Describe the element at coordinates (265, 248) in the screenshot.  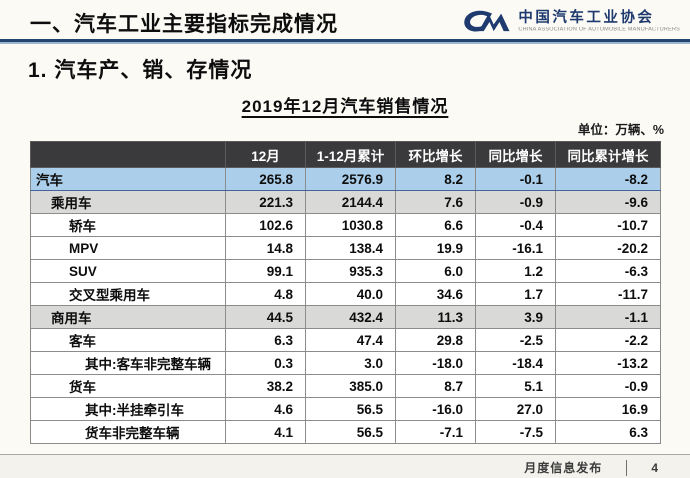
I see `table-cell: 14.8` at that location.